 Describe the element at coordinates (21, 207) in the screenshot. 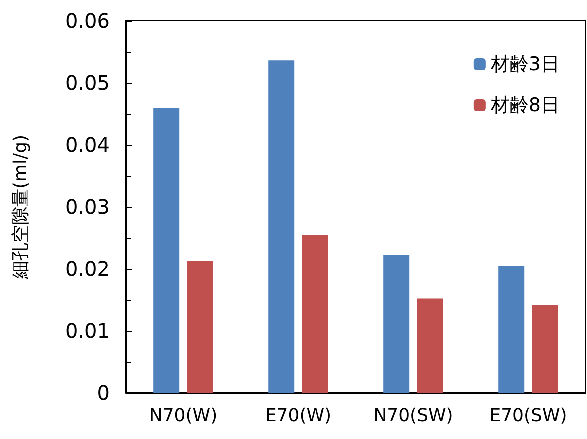

I see `y-axis-title: 細孔空隙量(ml/g)` at that location.